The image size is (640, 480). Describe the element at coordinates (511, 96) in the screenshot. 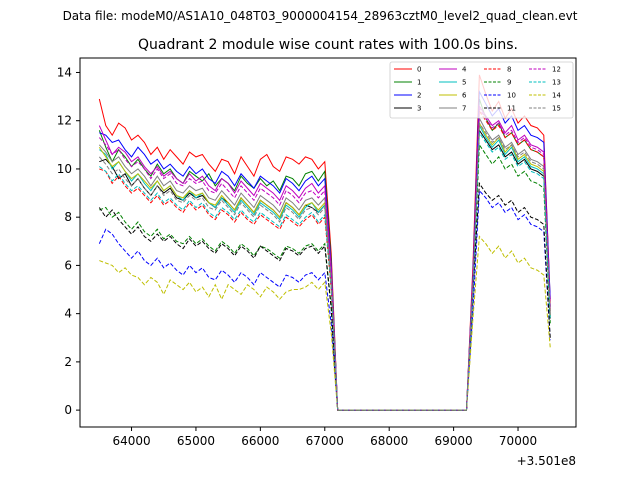

I see `legend-label-10: 10` at that location.